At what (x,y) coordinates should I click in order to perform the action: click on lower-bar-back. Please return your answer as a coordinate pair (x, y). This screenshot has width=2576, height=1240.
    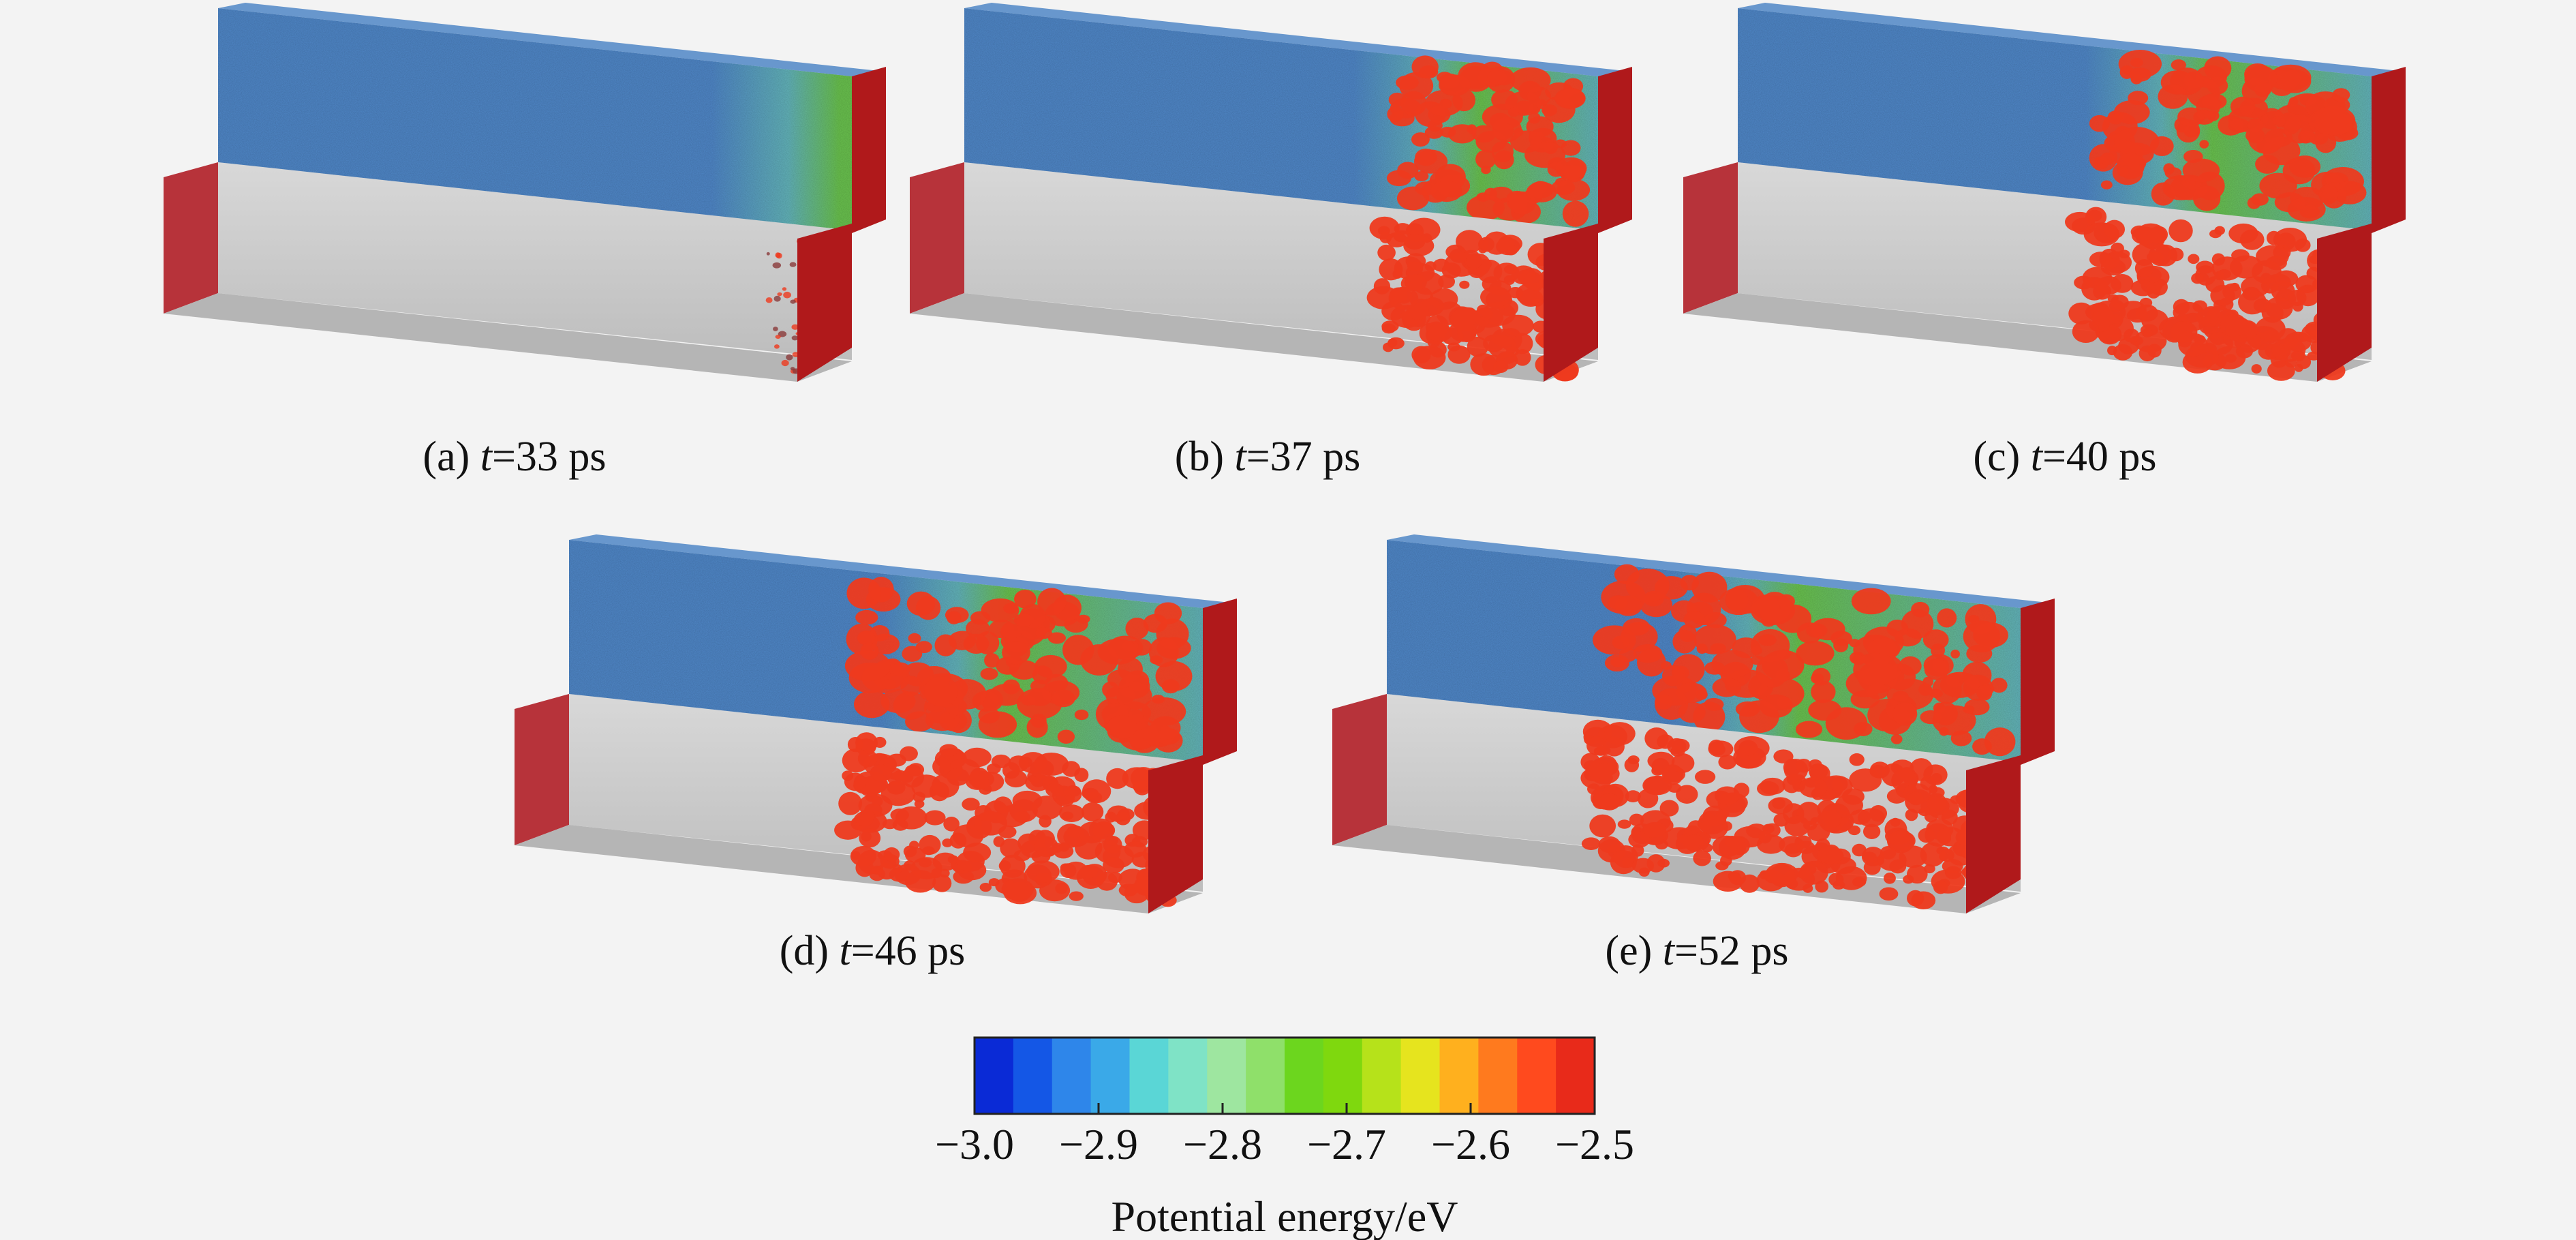
    Looking at the image, I should click on (1704, 793).